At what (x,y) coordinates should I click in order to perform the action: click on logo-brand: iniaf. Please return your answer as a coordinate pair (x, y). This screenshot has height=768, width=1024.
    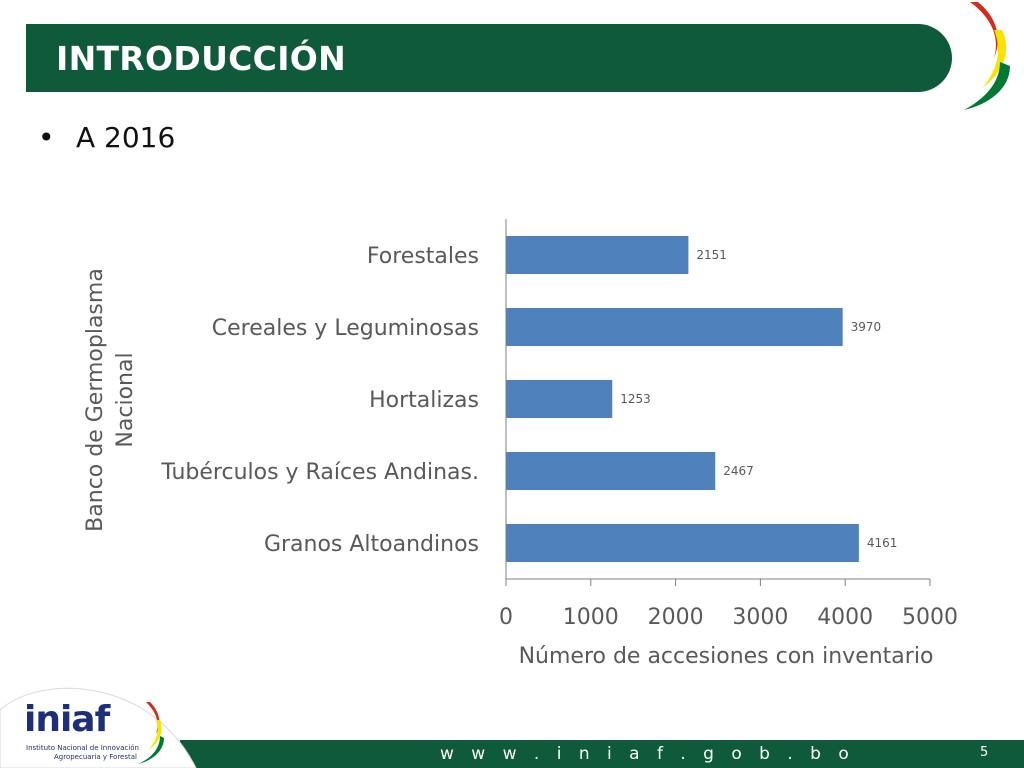
    Looking at the image, I should click on (67, 719).